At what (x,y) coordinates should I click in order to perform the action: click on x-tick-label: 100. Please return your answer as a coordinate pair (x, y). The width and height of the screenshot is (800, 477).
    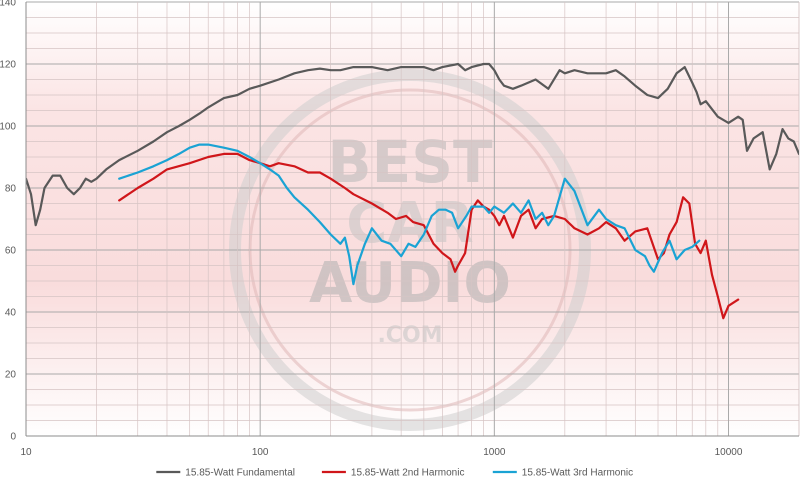
    Looking at the image, I should click on (260, 452).